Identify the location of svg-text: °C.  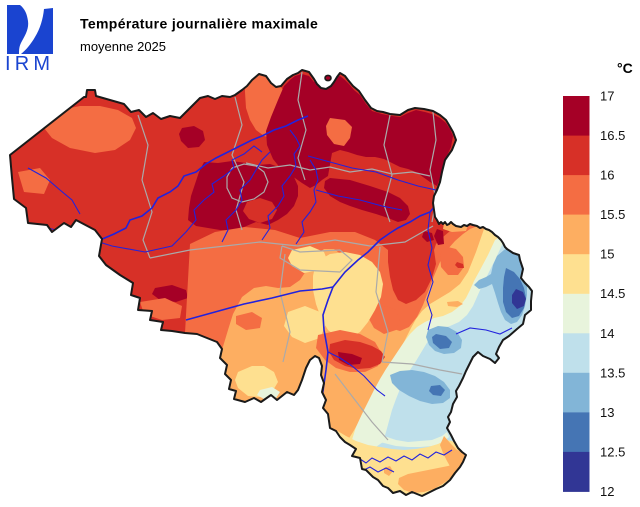
(625, 68).